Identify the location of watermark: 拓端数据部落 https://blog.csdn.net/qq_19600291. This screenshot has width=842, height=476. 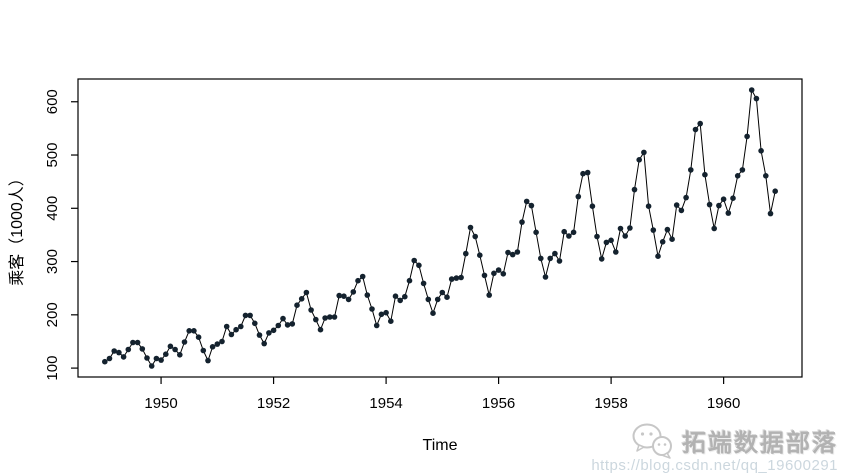
(714, 447).